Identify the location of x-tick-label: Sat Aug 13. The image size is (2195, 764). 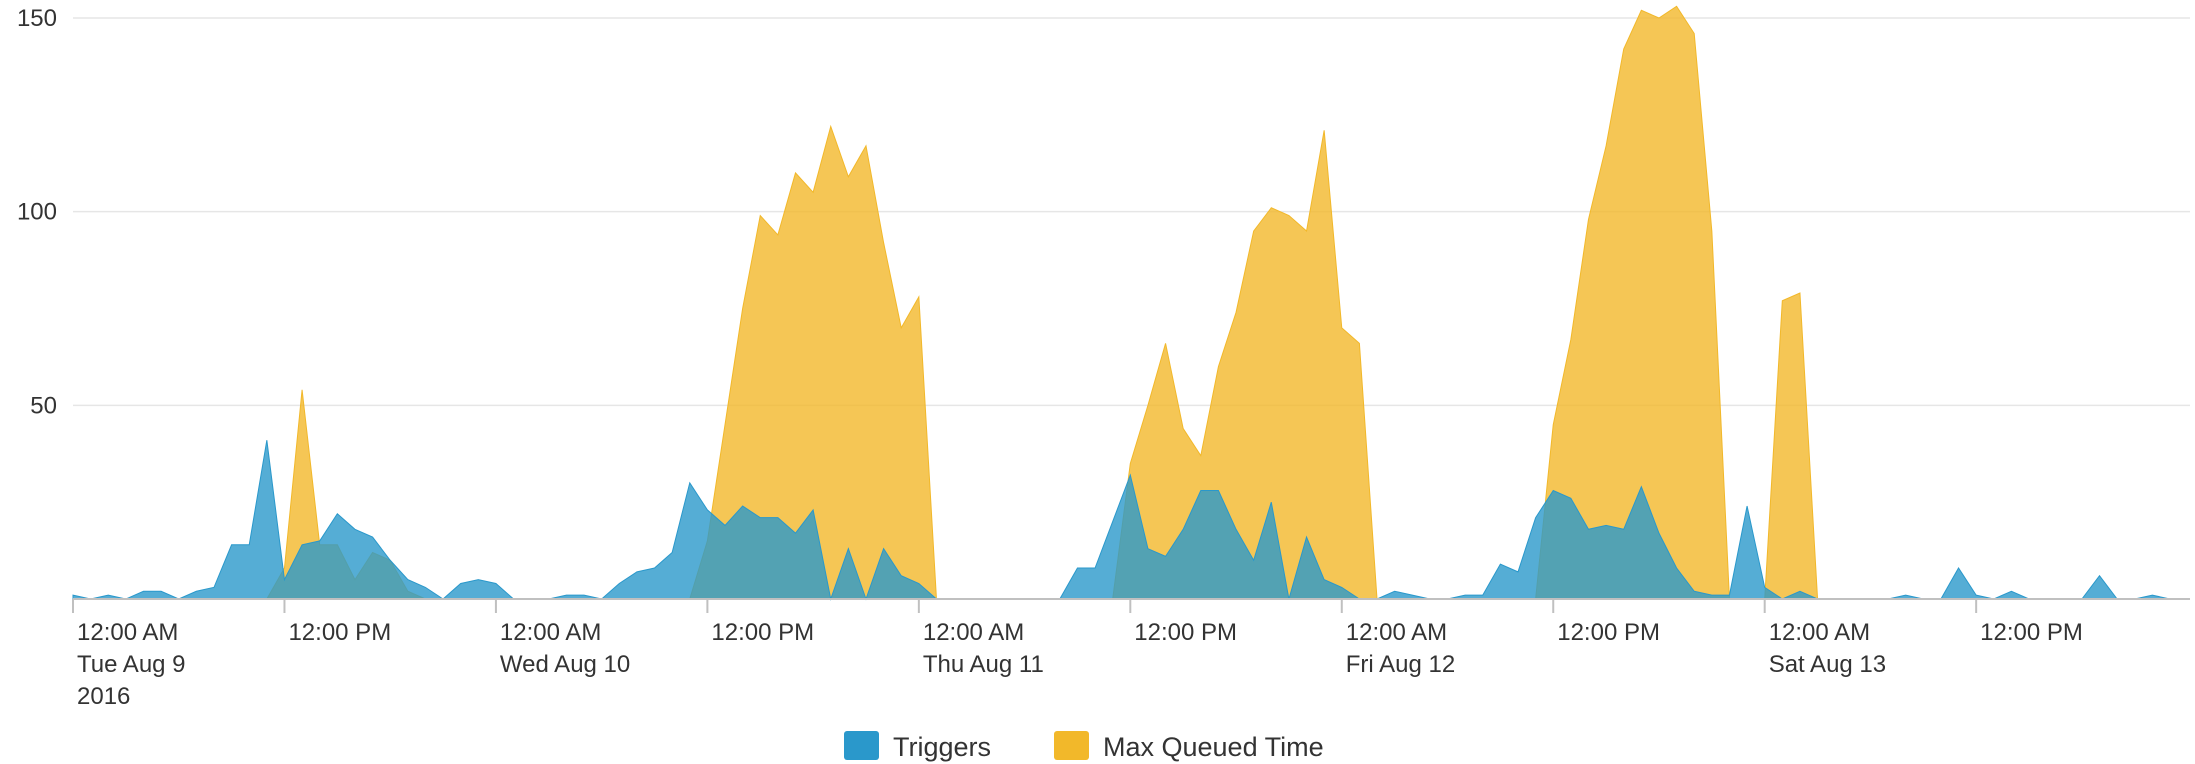
(1827, 664).